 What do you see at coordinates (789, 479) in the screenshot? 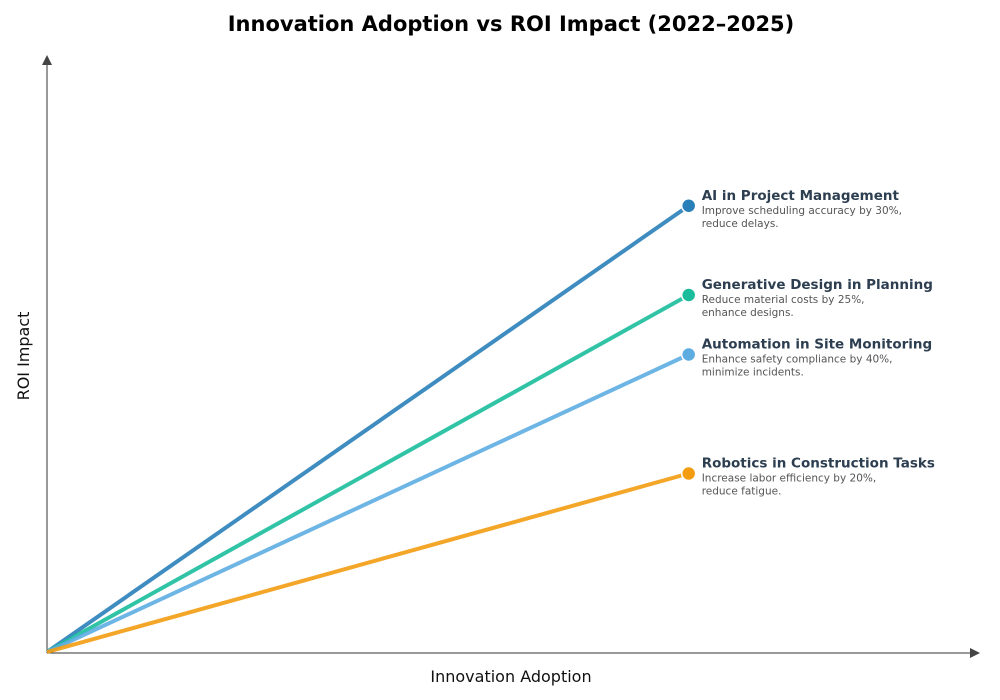
I see `series-description: Increase labor efficiency by 20%,` at bounding box center [789, 479].